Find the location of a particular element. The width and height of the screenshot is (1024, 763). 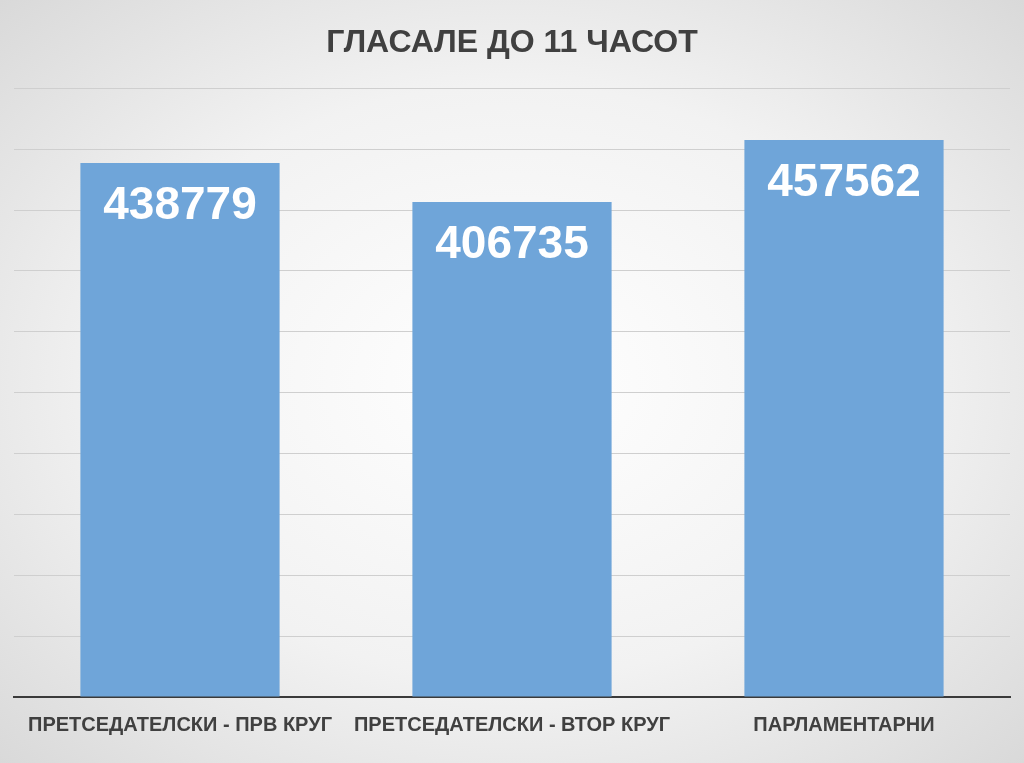

data-label: 457562 is located at coordinates (844, 179).